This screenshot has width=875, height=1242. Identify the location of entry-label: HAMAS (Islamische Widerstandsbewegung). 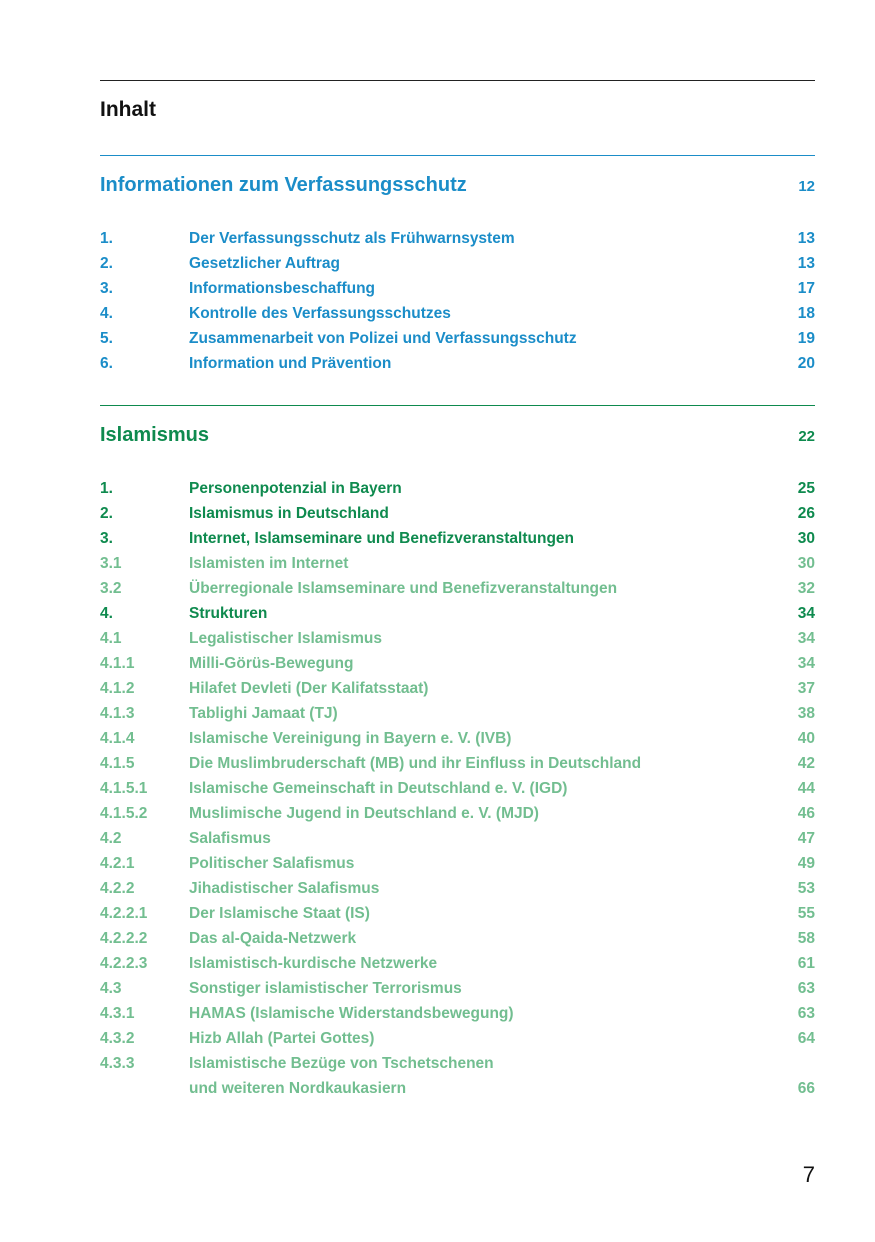
(351, 1013).